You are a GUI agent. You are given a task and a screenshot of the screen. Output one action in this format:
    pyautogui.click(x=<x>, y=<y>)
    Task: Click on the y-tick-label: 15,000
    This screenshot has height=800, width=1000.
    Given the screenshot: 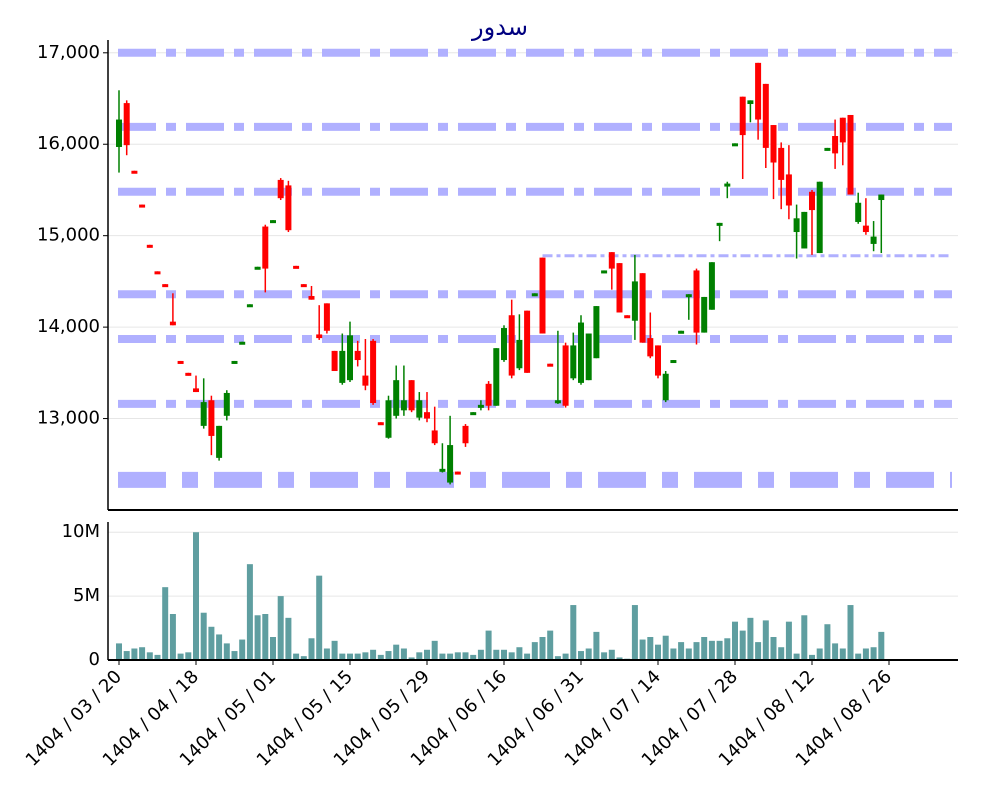 What is the action you would take?
    pyautogui.click(x=68, y=235)
    